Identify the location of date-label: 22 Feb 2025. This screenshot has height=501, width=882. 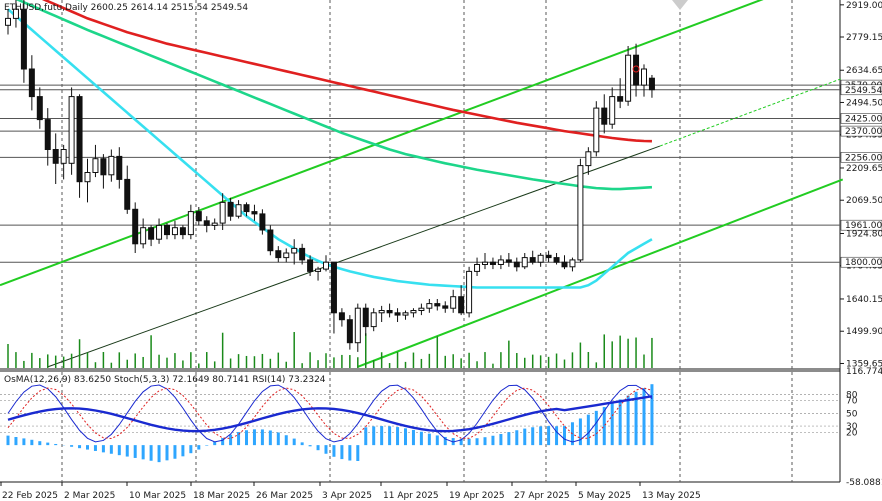
(30, 496).